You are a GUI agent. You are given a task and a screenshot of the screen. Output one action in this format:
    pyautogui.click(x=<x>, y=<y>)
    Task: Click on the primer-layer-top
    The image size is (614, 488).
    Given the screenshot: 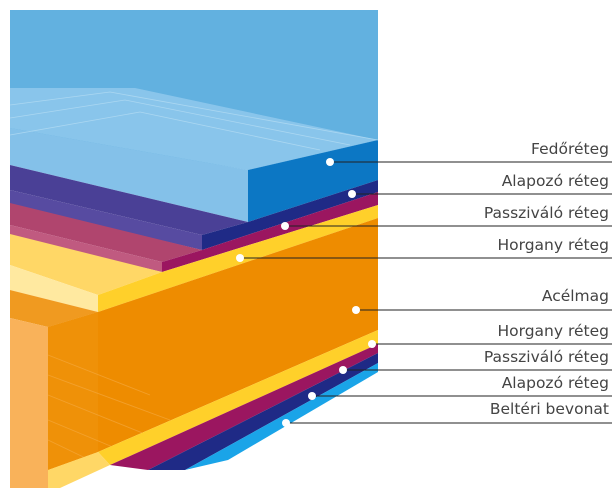 What is the action you would take?
    pyautogui.click(x=194, y=207)
    